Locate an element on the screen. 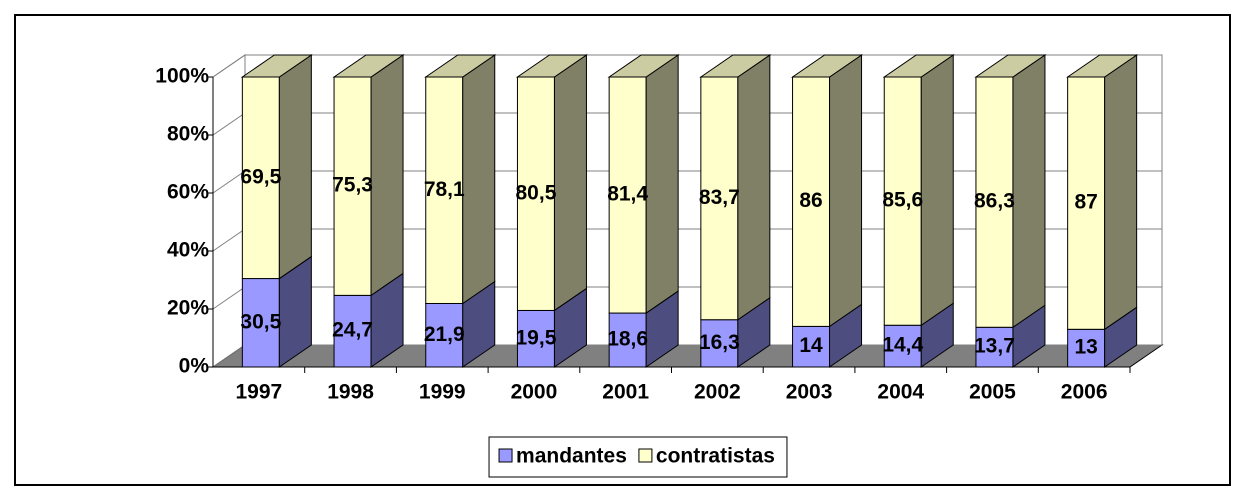 Image resolution: width=1245 pixels, height=503 pixels. legend-label: contratistas is located at coordinates (715, 456).